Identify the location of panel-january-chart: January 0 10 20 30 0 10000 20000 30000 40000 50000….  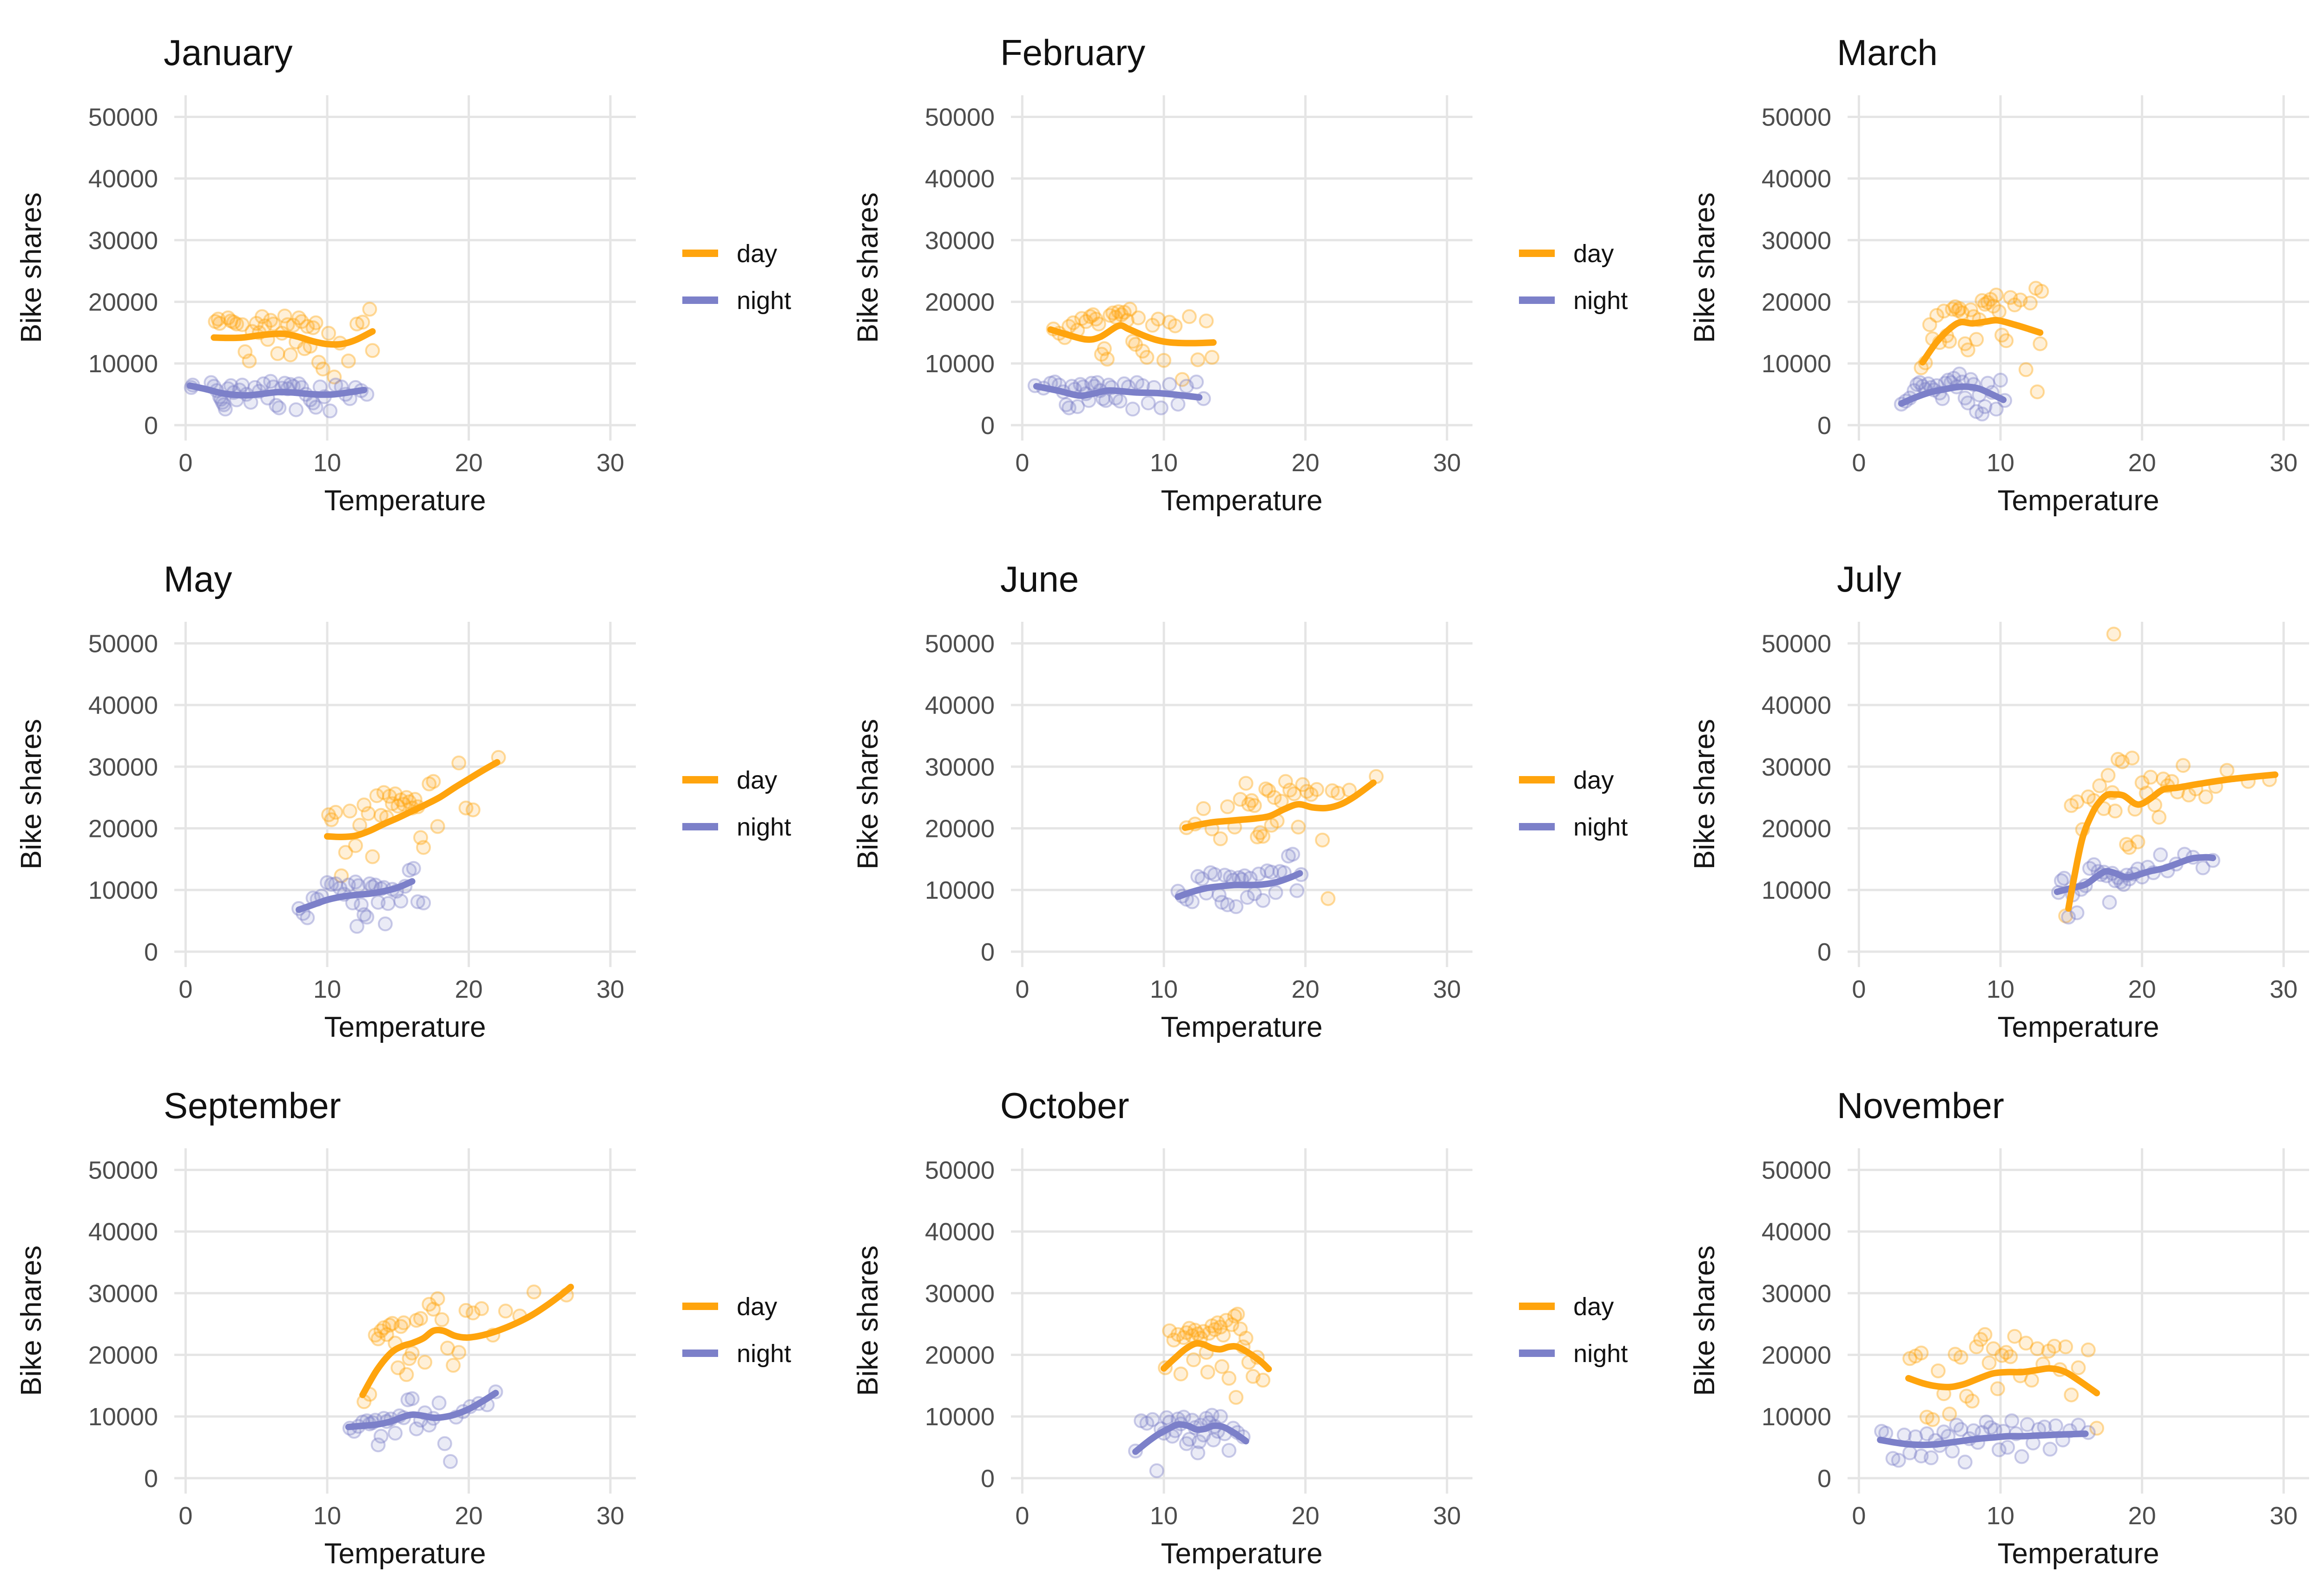
(403, 274).